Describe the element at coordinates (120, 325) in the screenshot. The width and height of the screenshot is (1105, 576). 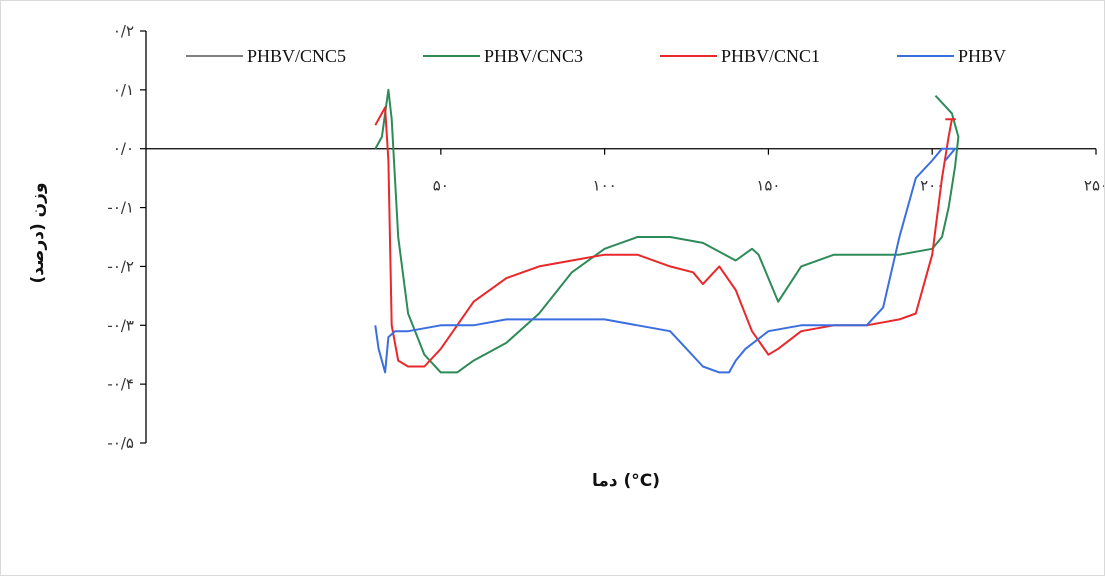
I see `y-tick-label: -۰/۳` at that location.